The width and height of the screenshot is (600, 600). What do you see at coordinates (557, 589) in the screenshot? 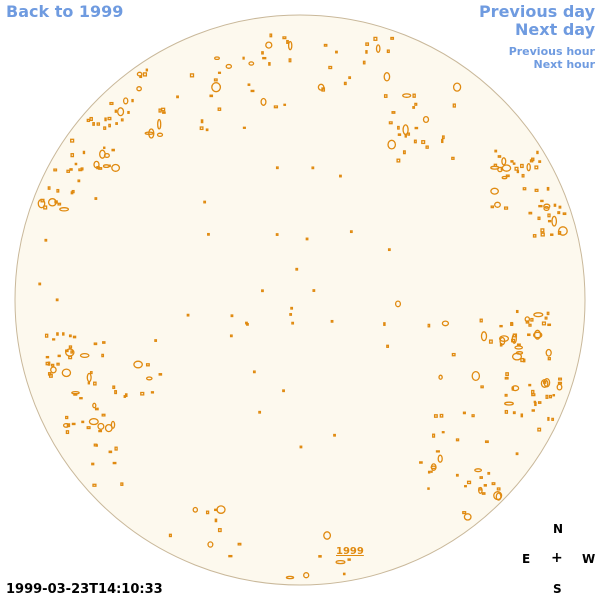
I see `compass-south-label: S` at bounding box center [557, 589].